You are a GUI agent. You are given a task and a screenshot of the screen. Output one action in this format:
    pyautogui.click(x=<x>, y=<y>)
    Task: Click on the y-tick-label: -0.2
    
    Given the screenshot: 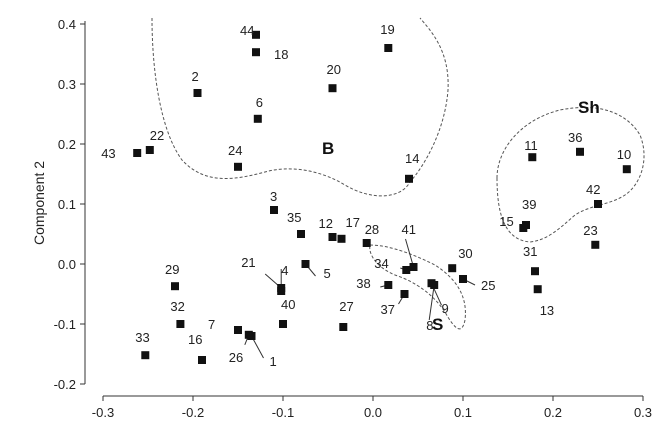 What is the action you would take?
    pyautogui.click(x=65, y=384)
    